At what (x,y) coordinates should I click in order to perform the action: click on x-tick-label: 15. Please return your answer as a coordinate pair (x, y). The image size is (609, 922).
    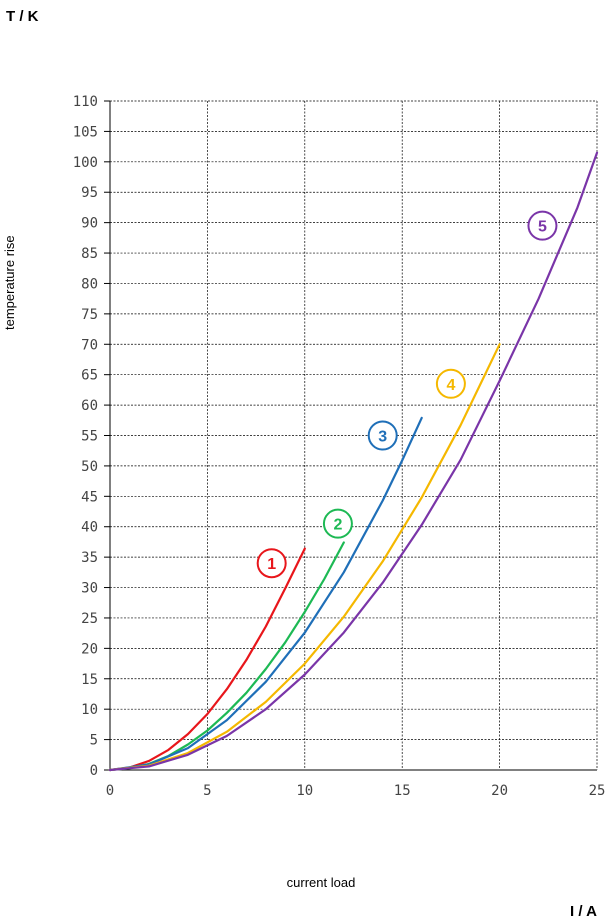
    Looking at the image, I should click on (402, 791).